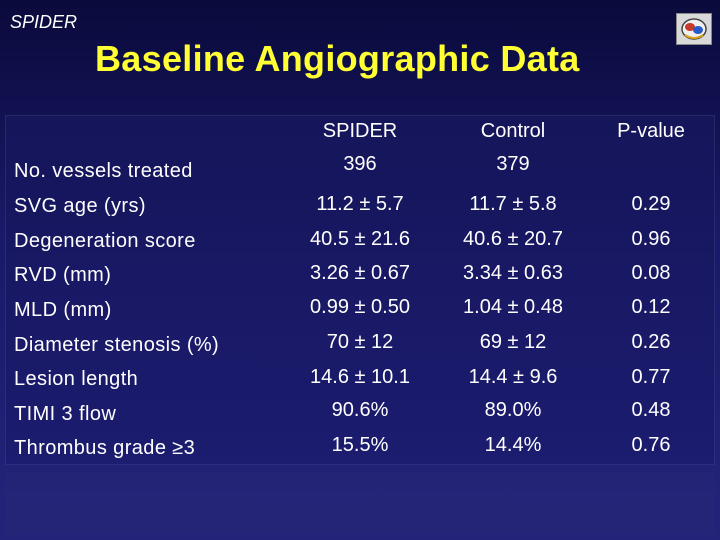 The height and width of the screenshot is (540, 720). Describe the element at coordinates (360, 445) in the screenshot. I see `cell-spider-thrombus: 15.5%` at that location.